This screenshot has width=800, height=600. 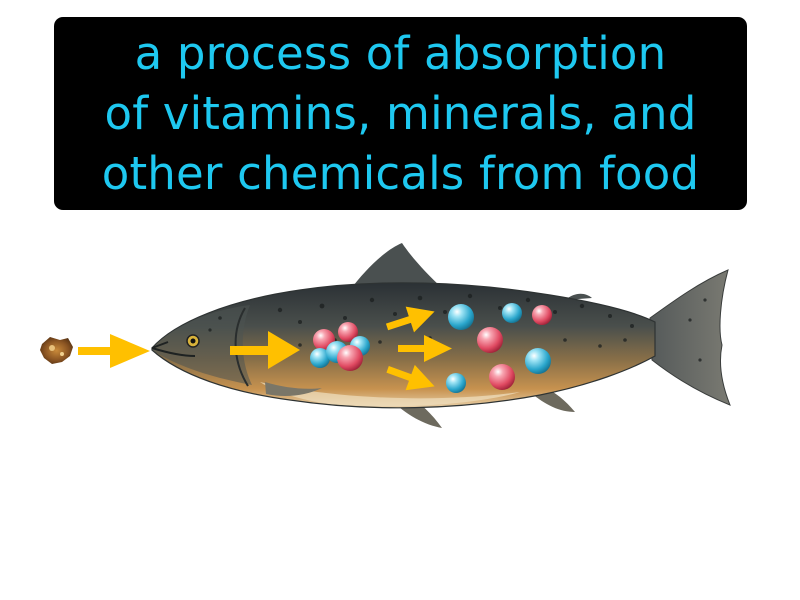 I want to click on caption-line-1: a process of absorption, so click(x=400, y=53).